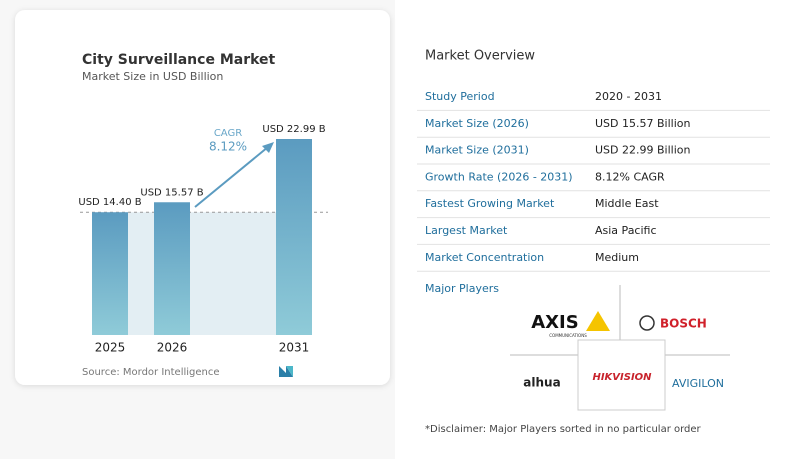 Image resolution: width=800 pixels, height=459 pixels. What do you see at coordinates (627, 203) in the screenshot?
I see `row-value: Middle East` at bounding box center [627, 203].